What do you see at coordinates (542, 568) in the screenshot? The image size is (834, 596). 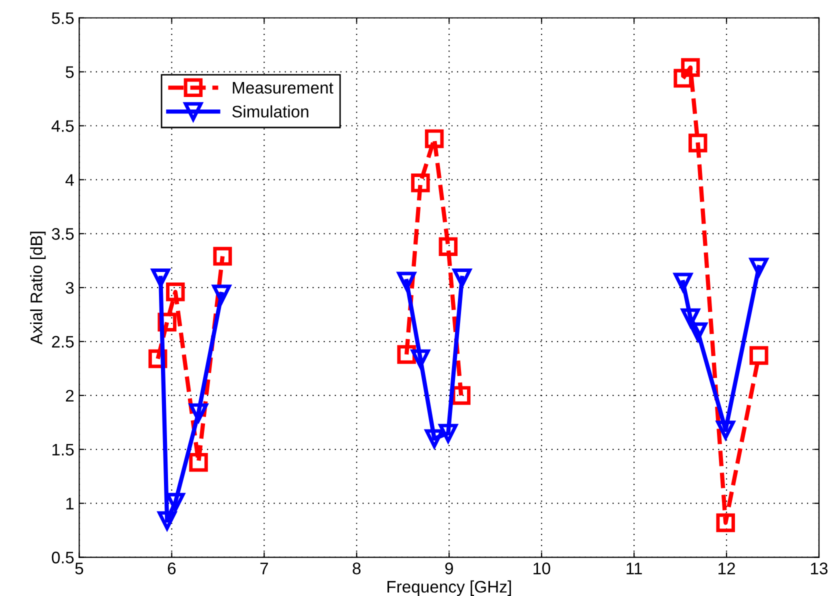 I see `x-tick-label: 10` at bounding box center [542, 568].